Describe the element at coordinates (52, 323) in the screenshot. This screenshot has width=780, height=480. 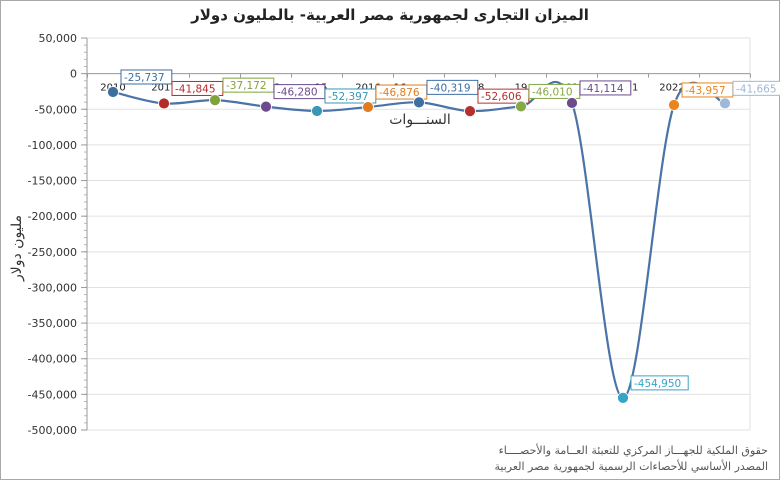
I see `y-tick-label: -350,000` at that location.